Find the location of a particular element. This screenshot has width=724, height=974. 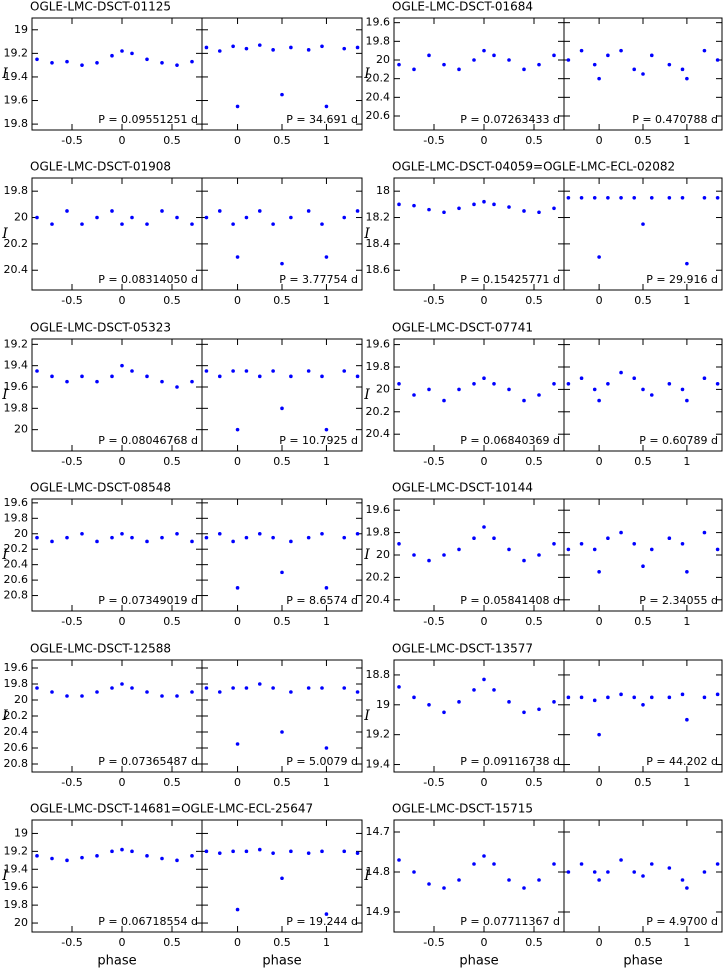

y-tick-label: 14.9 is located at coordinates (378, 911).